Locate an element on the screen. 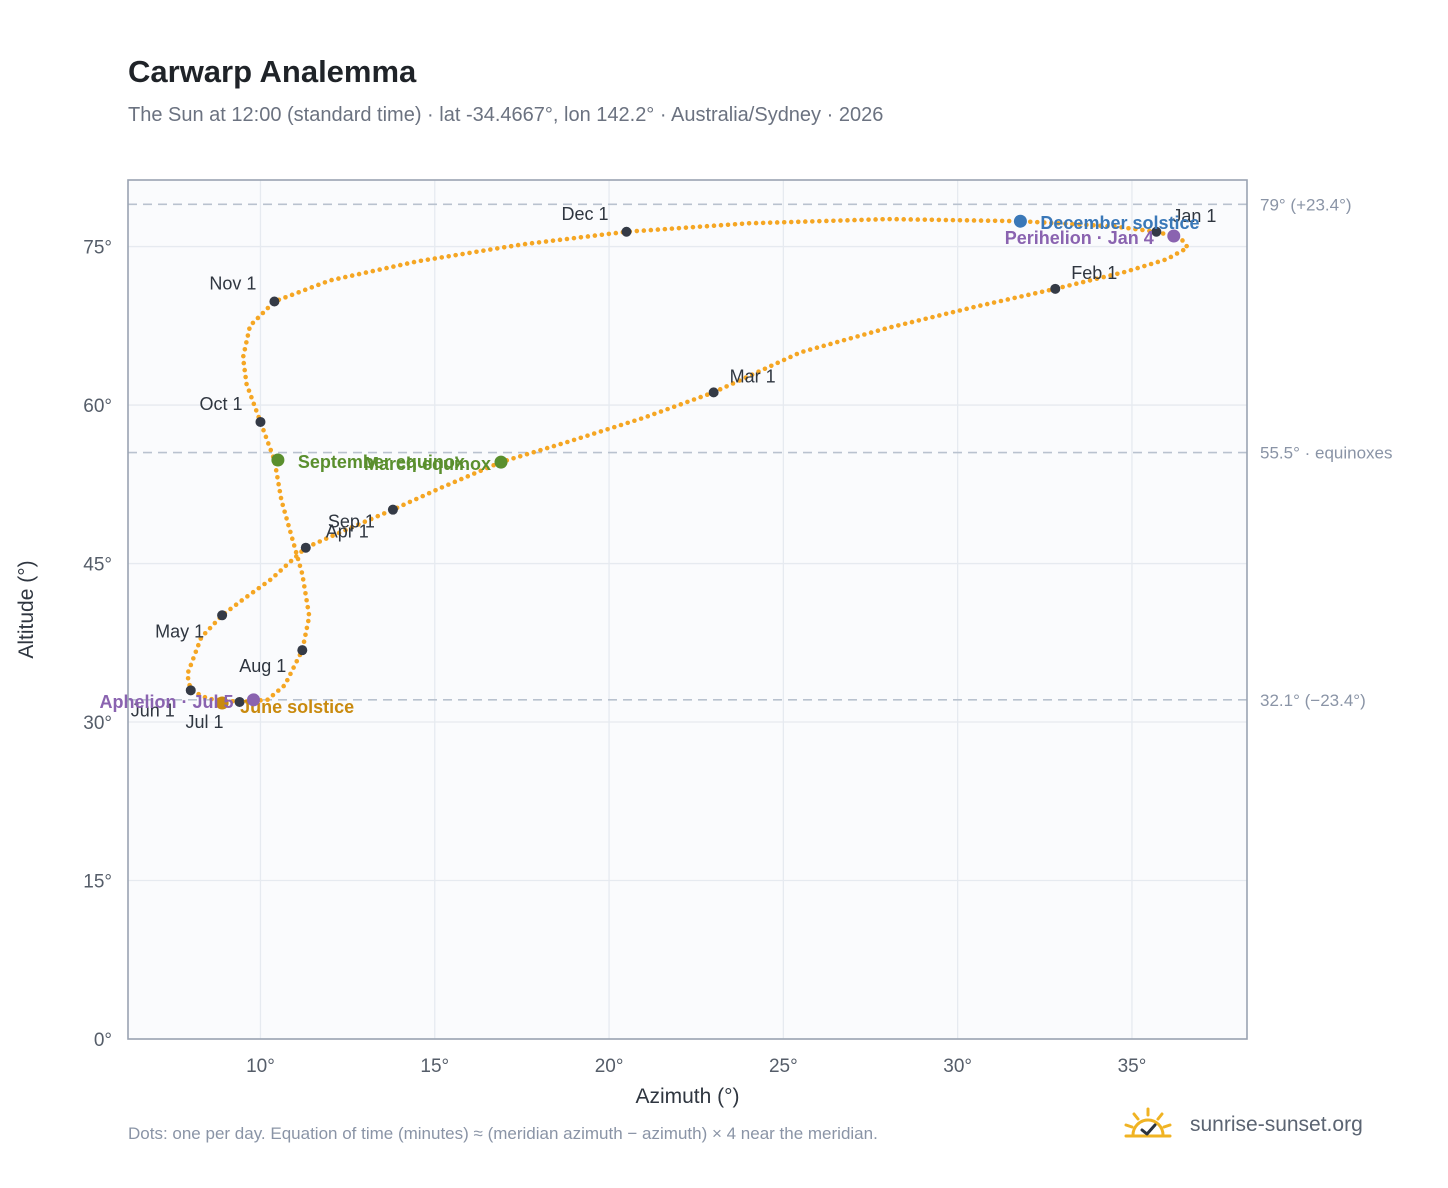 Image resolution: width=1448 pixels, height=1188 pixels. month-marker-label: Jan 1 is located at coordinates (1194, 216).